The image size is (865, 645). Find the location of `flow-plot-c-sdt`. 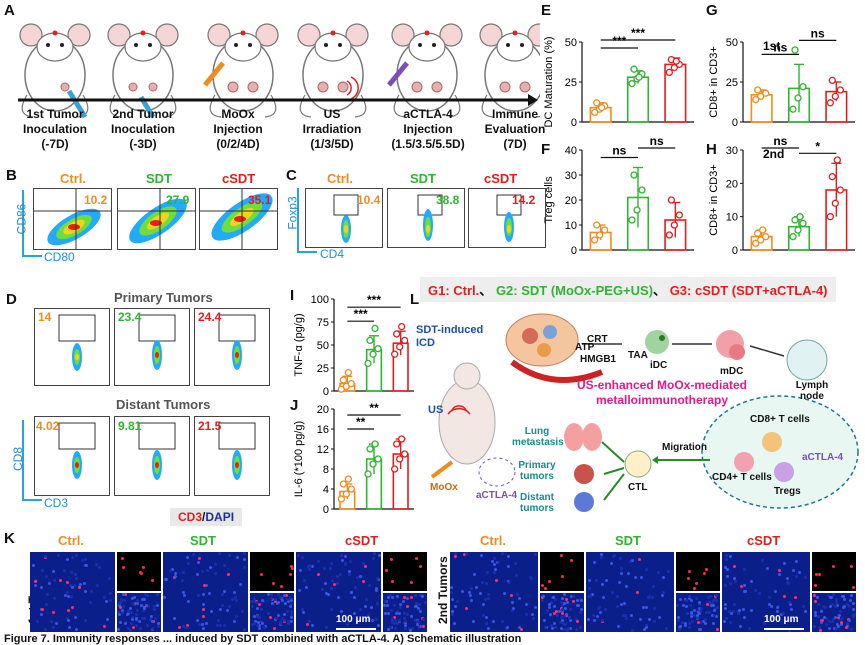

flow-plot-c-sdt is located at coordinates (426, 218).